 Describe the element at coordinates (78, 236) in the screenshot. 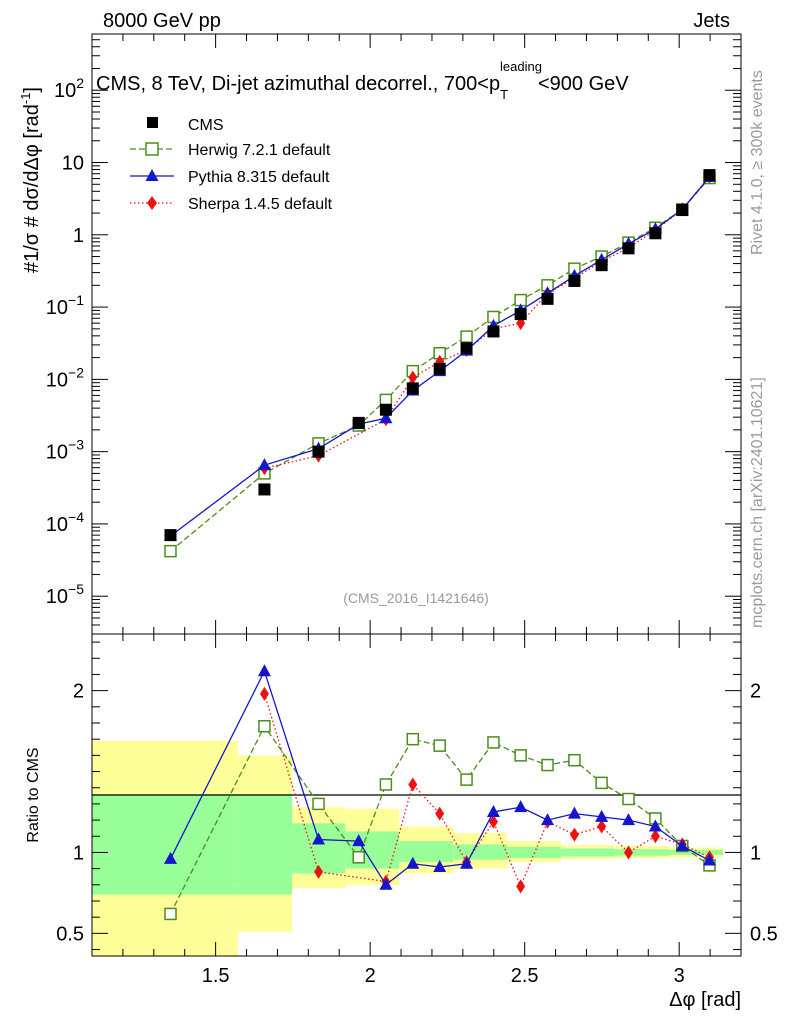

I see `y-tick-base: 1` at that location.